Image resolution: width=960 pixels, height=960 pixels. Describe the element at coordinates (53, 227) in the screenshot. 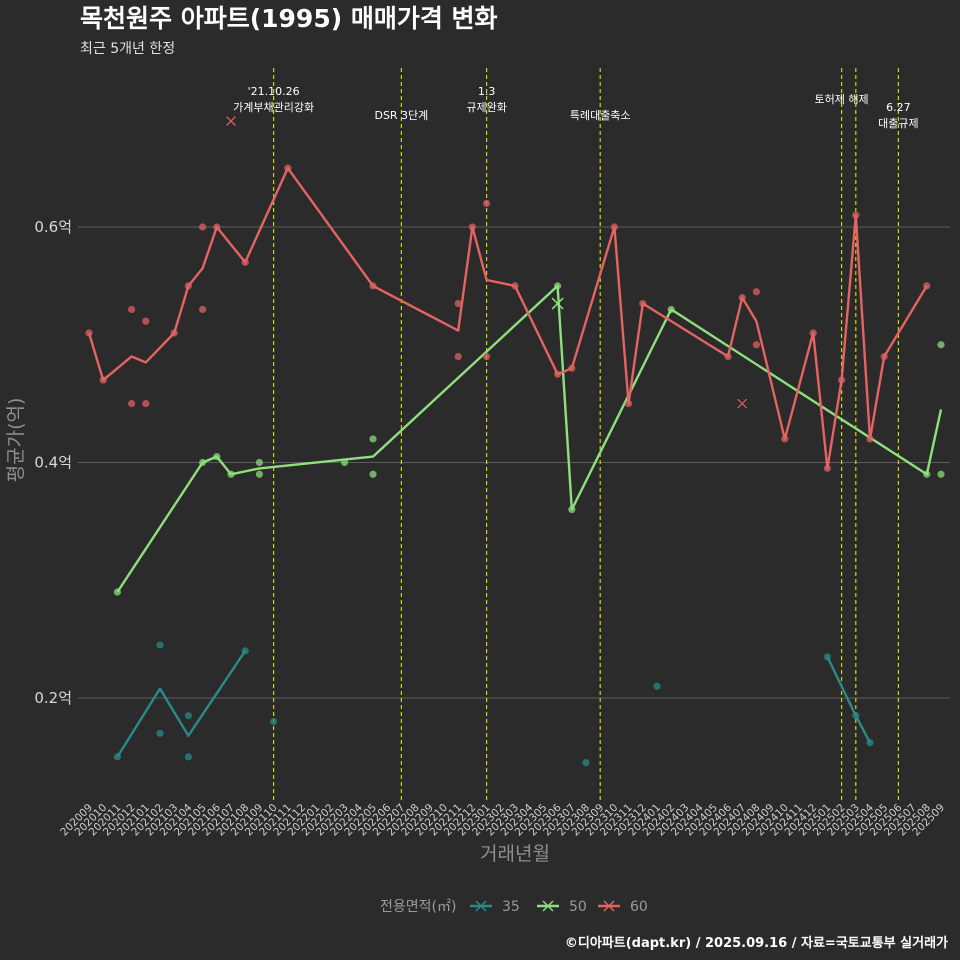

I see `y-tick-label: 0.6억` at that location.